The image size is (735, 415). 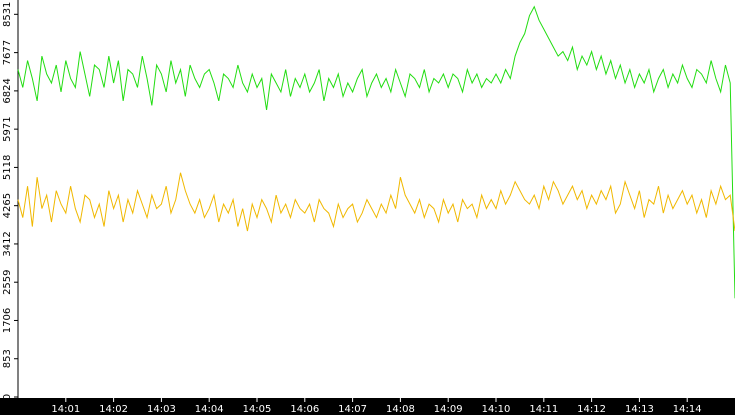 What do you see at coordinates (7, 320) in the screenshot?
I see `y-tick-label: 1706` at bounding box center [7, 320].